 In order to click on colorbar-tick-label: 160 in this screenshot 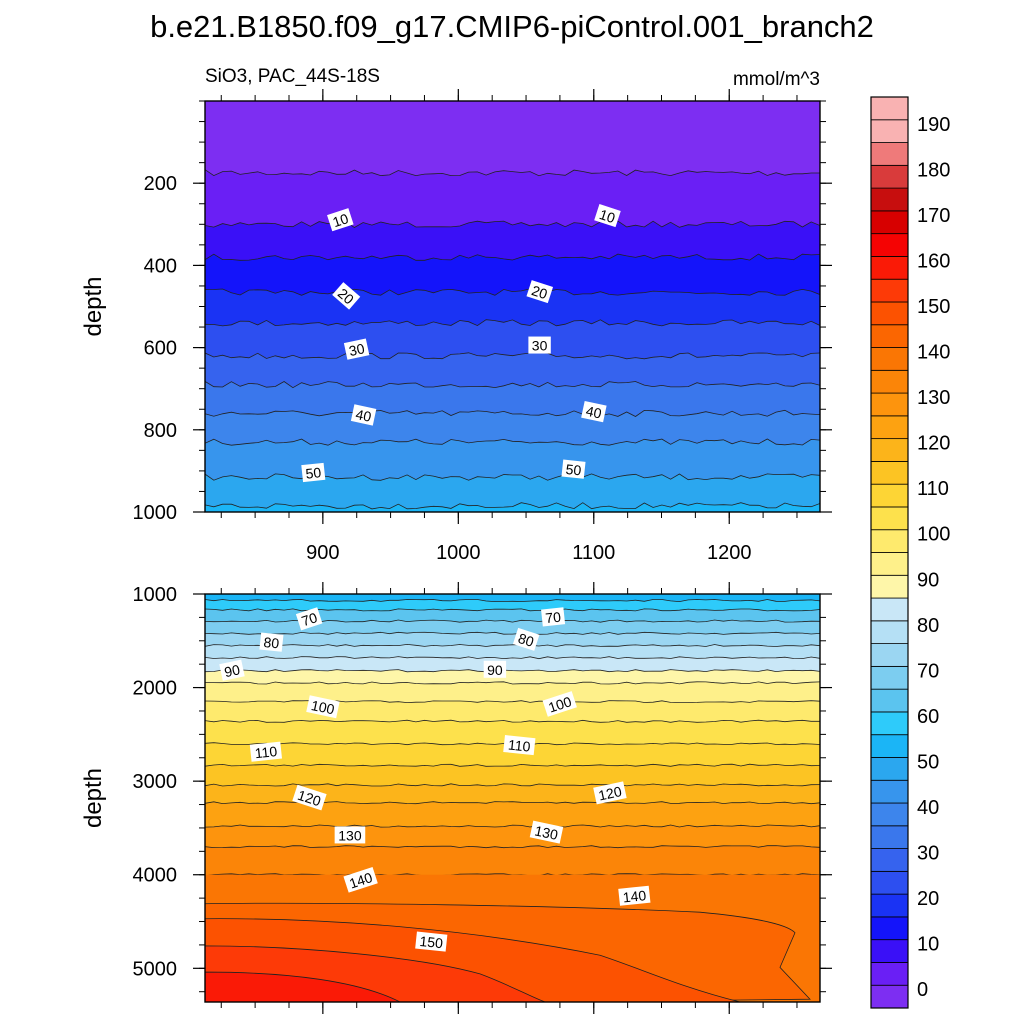, I will do `click(933, 261)`.